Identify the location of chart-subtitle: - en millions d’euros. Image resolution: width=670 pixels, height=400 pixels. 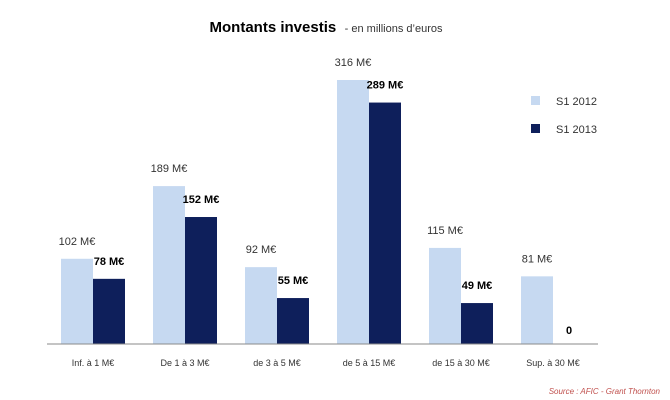
(394, 29).